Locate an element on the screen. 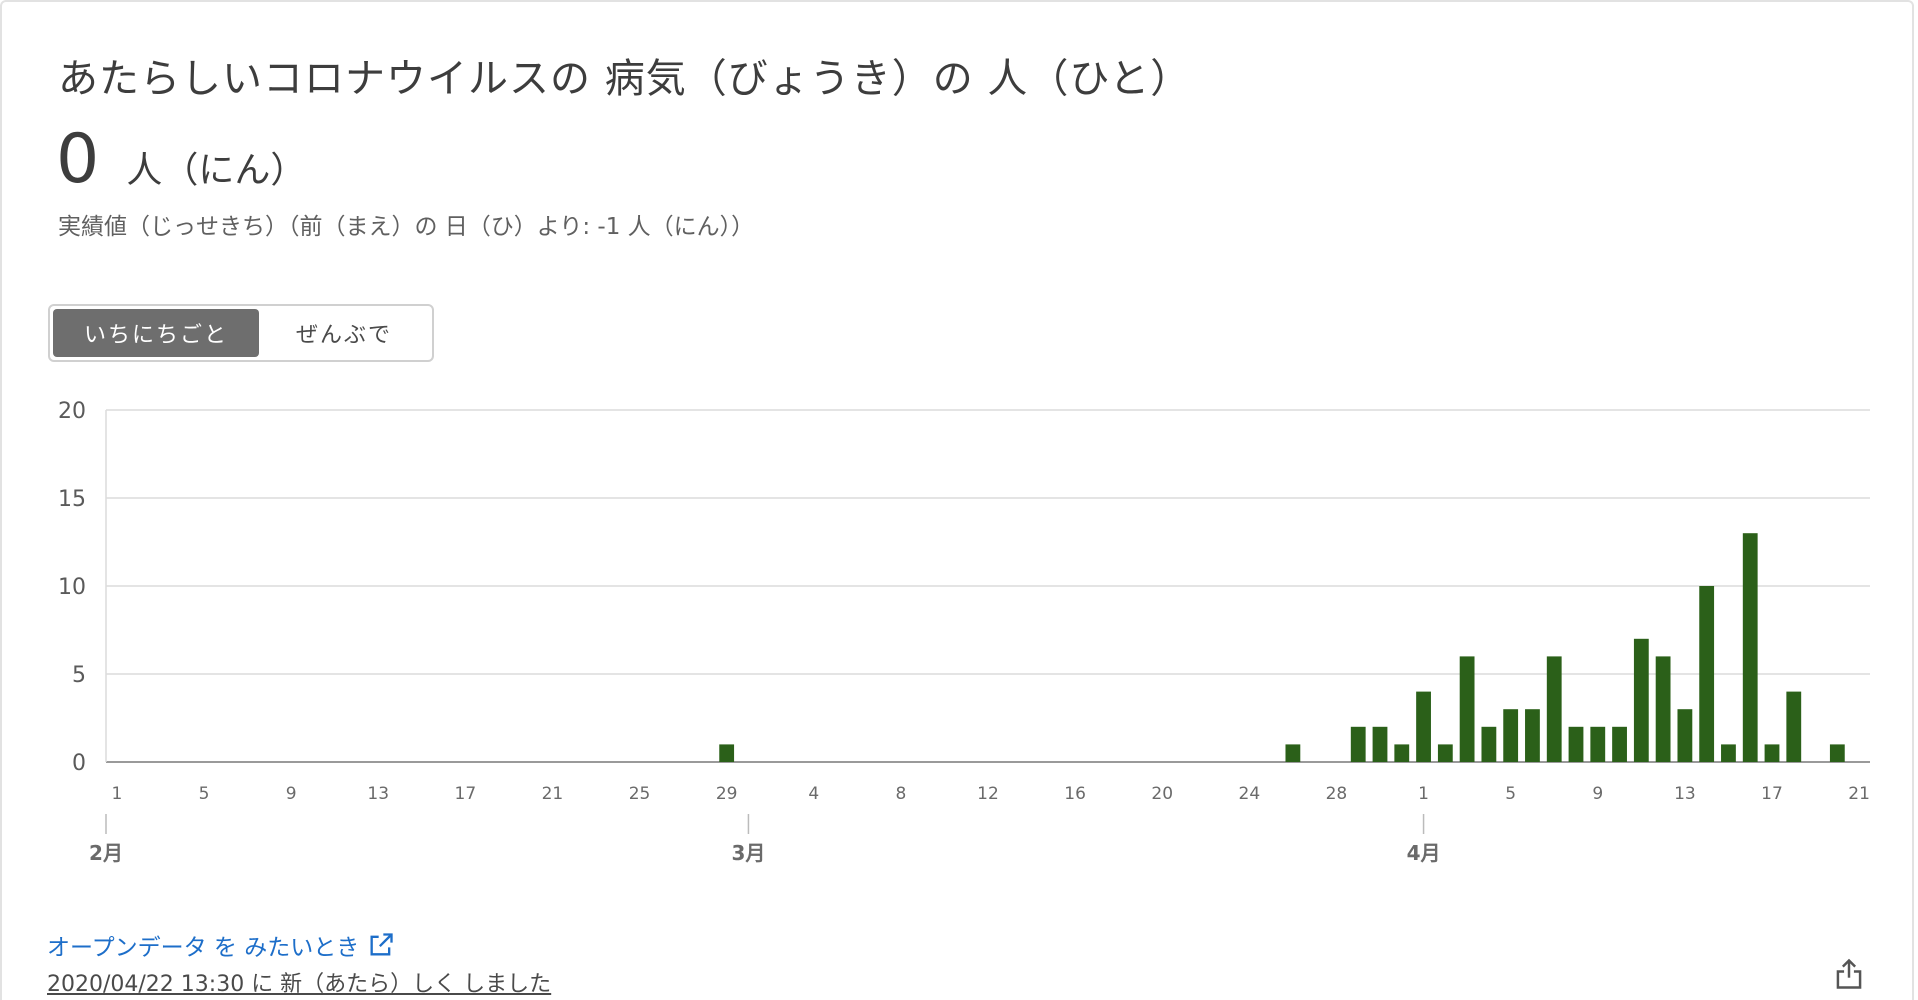 Image resolution: width=1918 pixels, height=1000 pixels. card-title: あたらしいコロナウイルスの 病気（びょうき）の 人（ひと） is located at coordinates (625, 79).